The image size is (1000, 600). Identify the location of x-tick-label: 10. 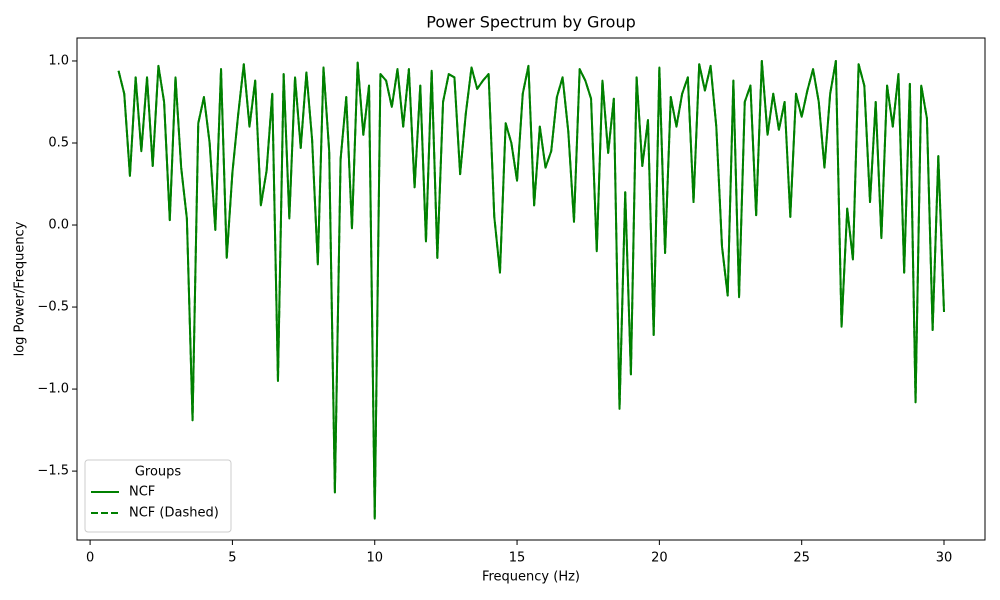
(374, 558).